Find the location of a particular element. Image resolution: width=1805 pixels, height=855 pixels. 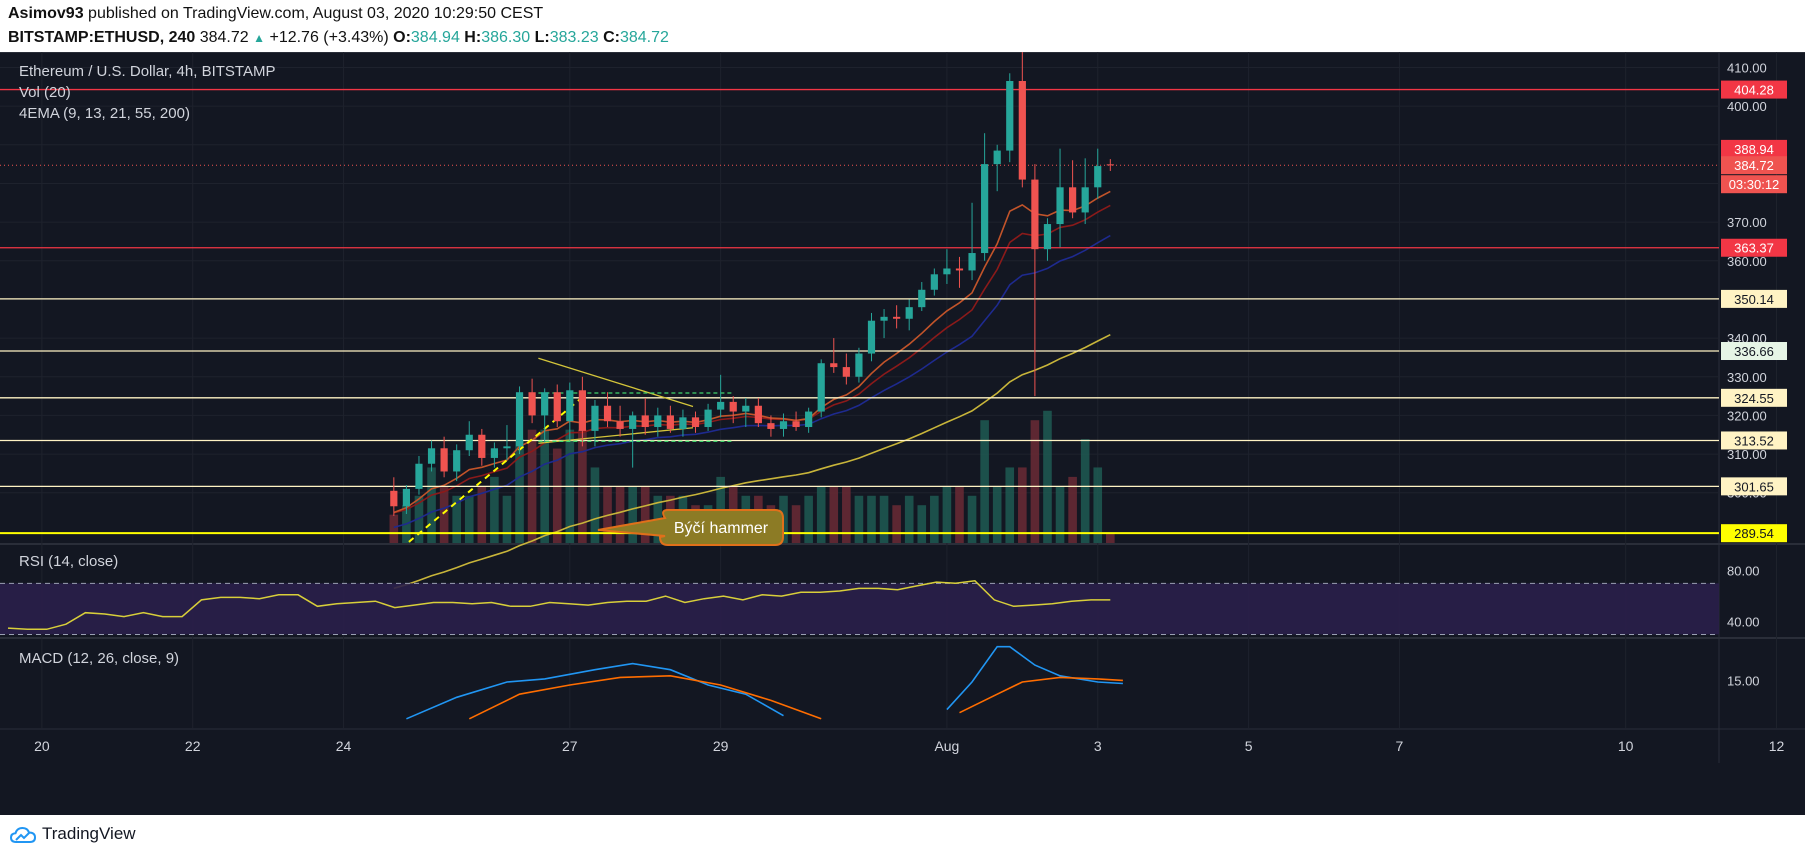

y-tick-label: 410.00 is located at coordinates (1747, 67).